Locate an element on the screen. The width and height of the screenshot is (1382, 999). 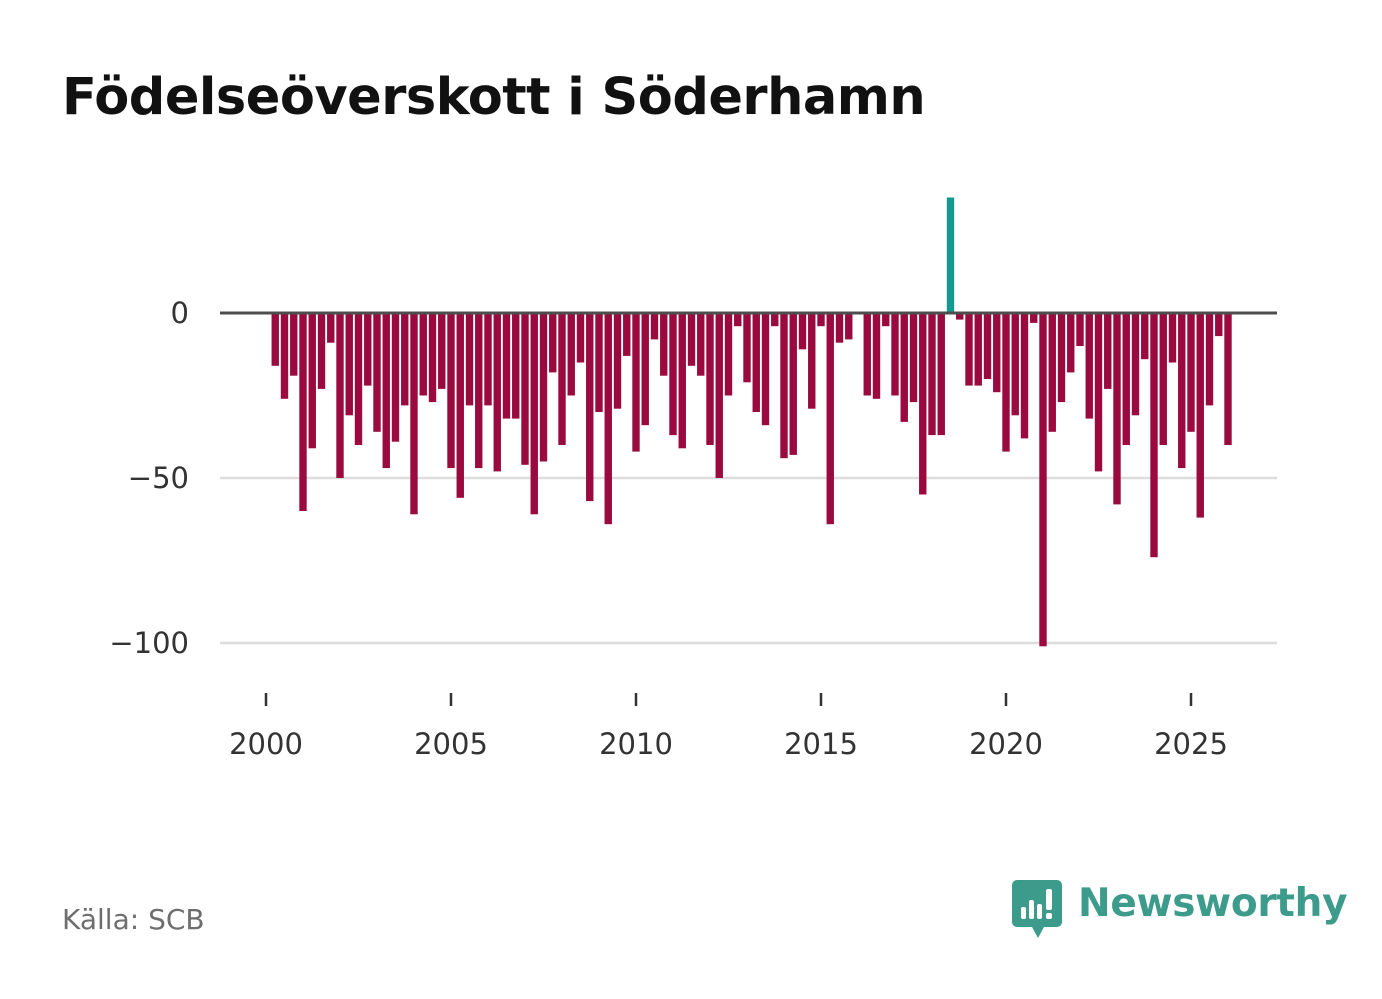
brand-logo: Newsworthy is located at coordinates (1180, 910).